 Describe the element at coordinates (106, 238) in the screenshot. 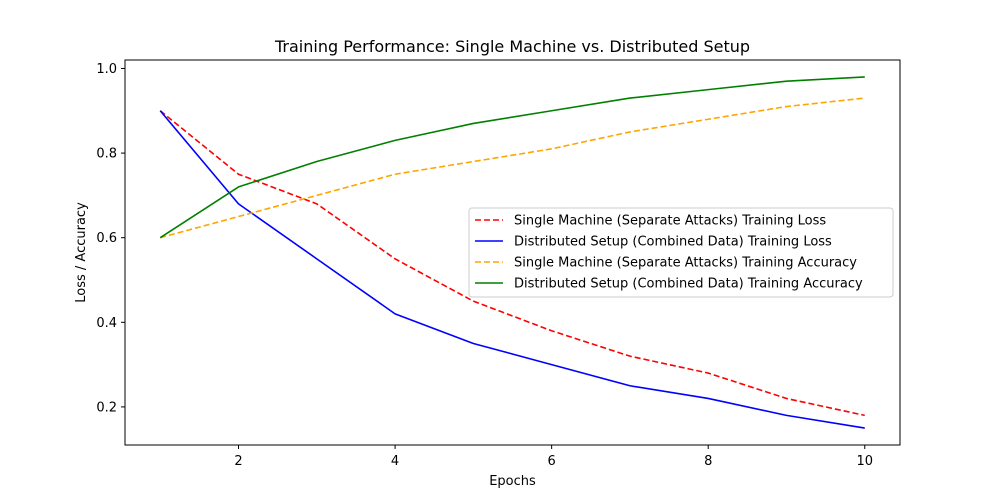

I see `y-tick-label: 0.6` at that location.